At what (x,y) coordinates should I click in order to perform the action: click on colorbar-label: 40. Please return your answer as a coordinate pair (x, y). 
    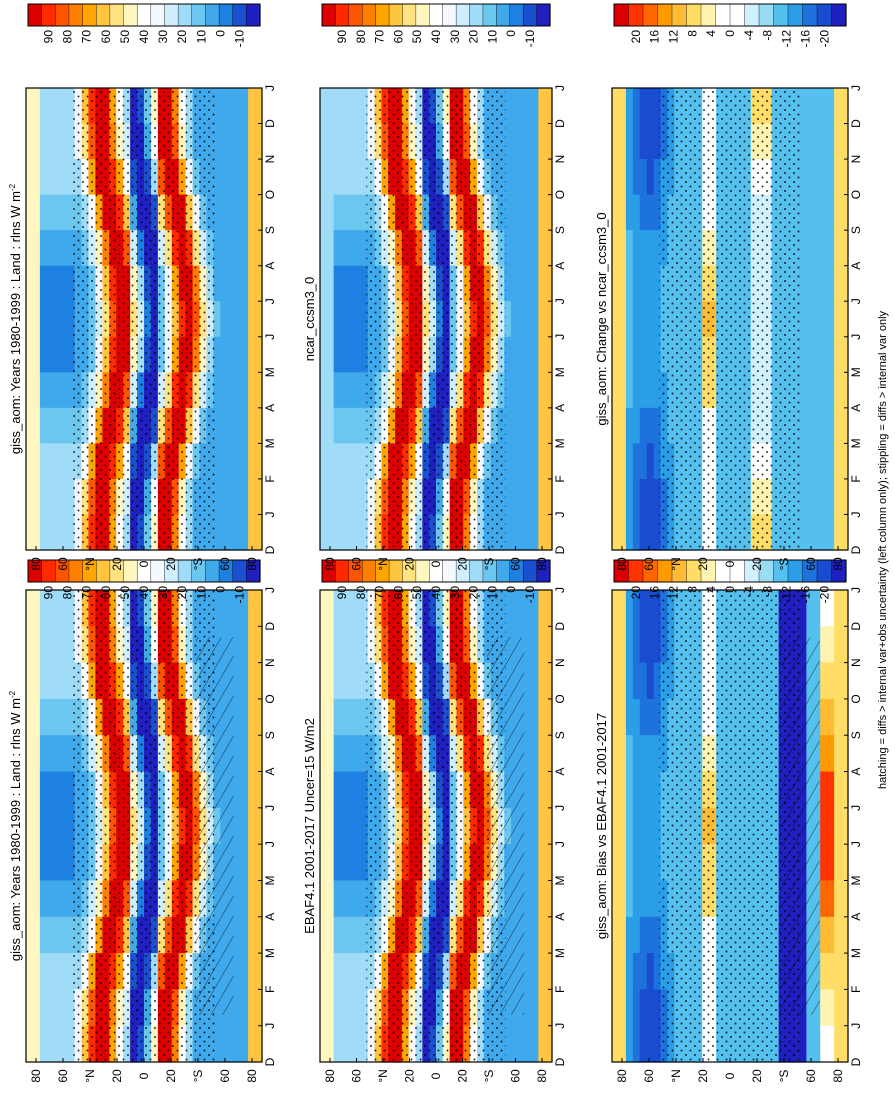
    Looking at the image, I should click on (144, 593).